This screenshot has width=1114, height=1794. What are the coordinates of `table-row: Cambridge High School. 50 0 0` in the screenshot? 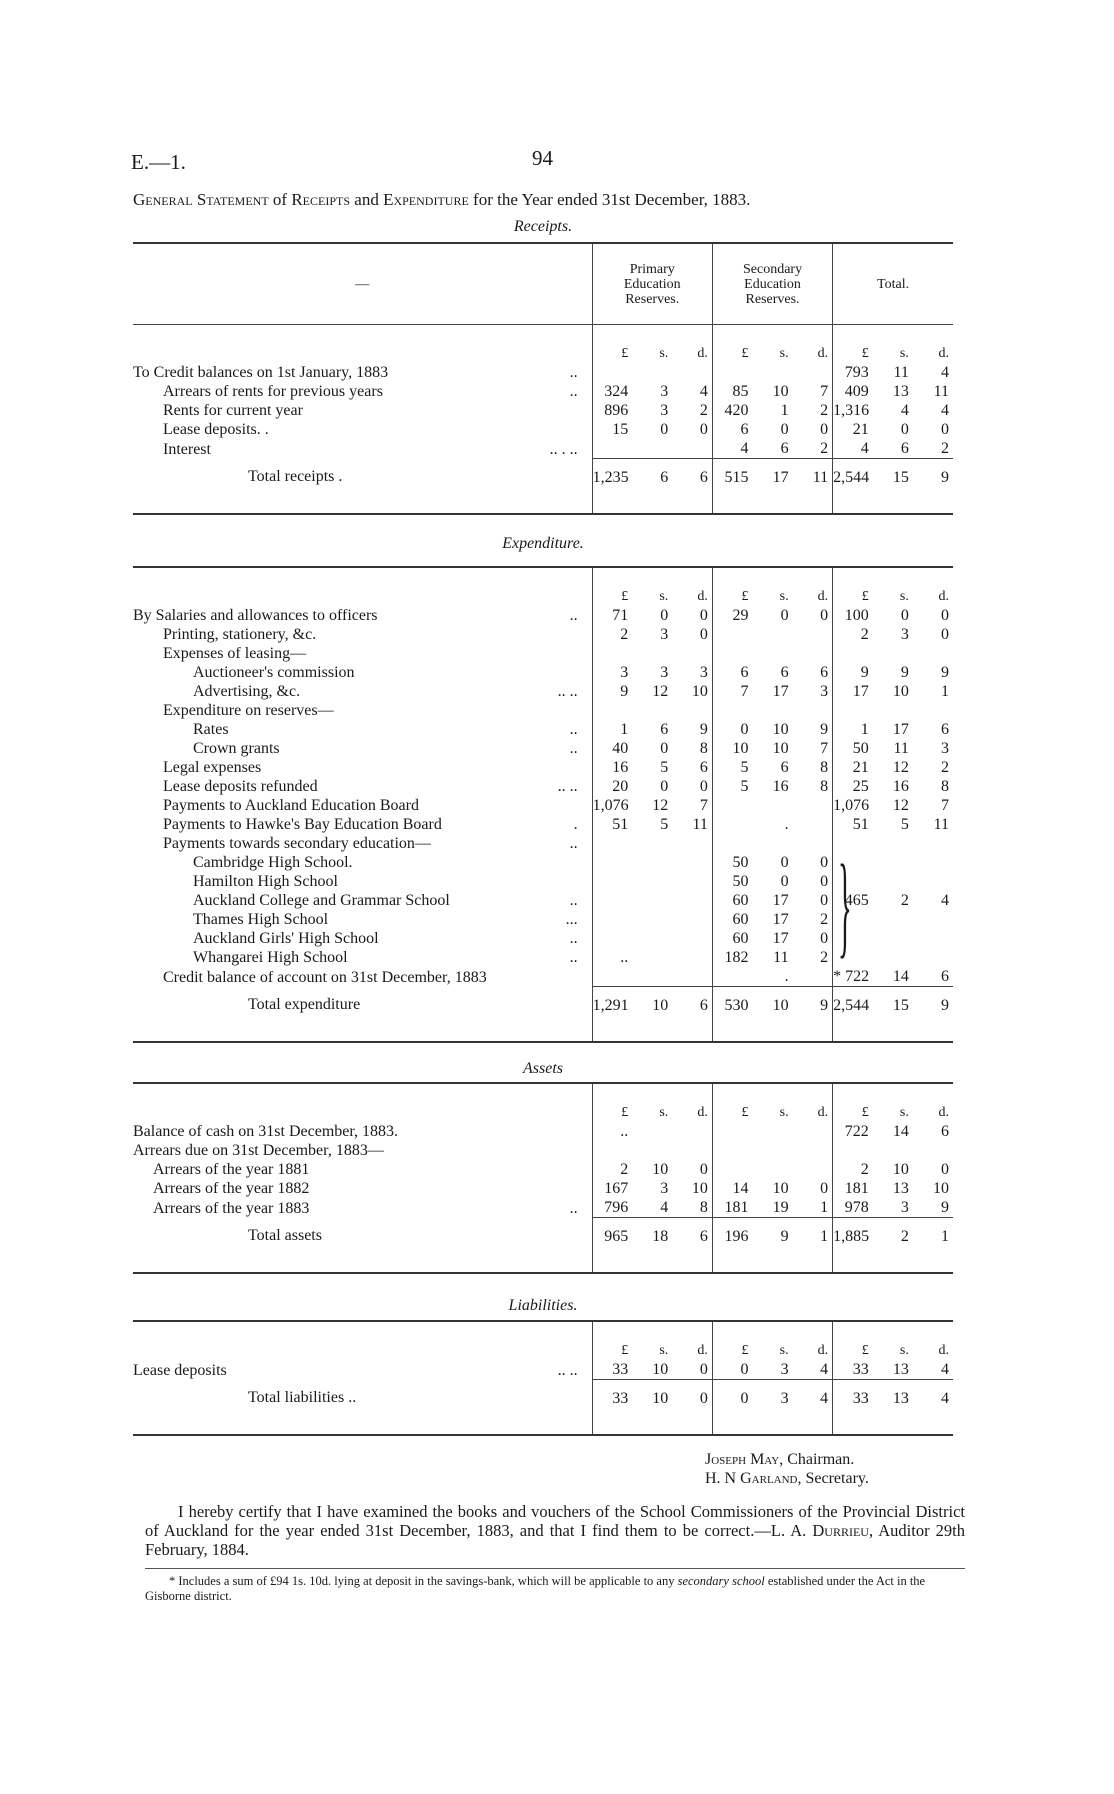 It's located at (543, 862).